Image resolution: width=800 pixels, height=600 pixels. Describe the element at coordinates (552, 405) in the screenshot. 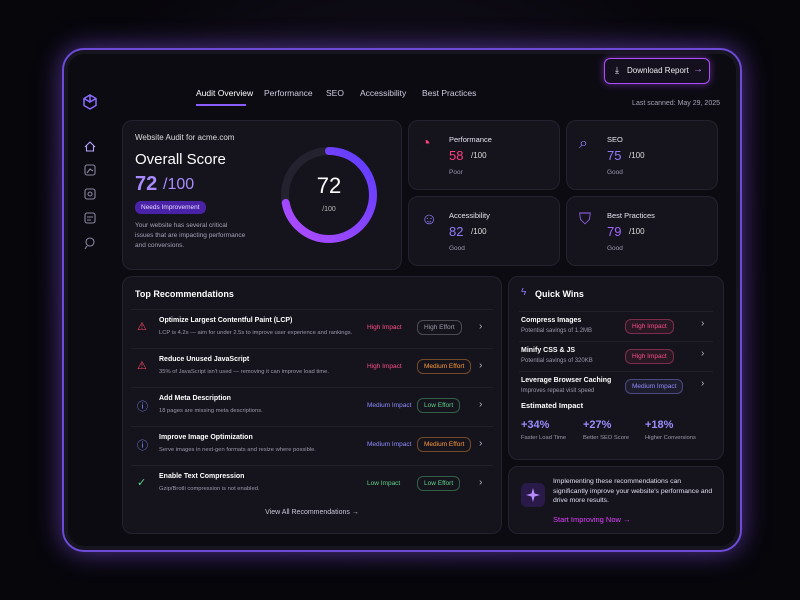

I see `estimated-impact-title: Estimated Impact` at that location.